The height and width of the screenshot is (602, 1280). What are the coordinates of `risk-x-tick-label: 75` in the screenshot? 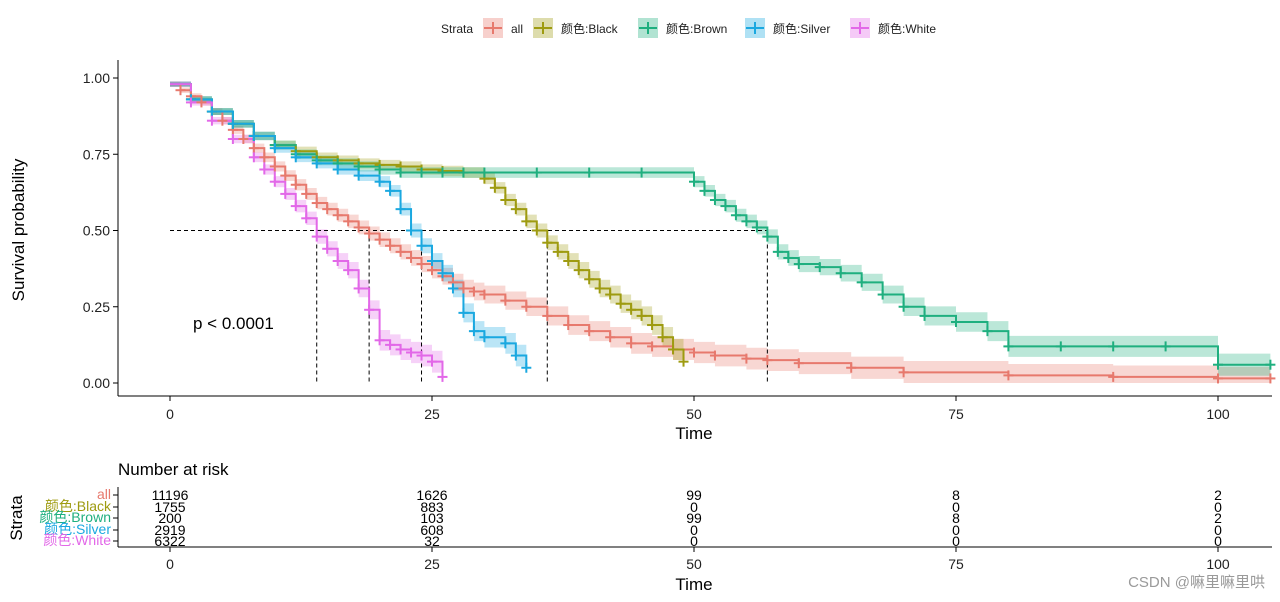 It's located at (956, 564).